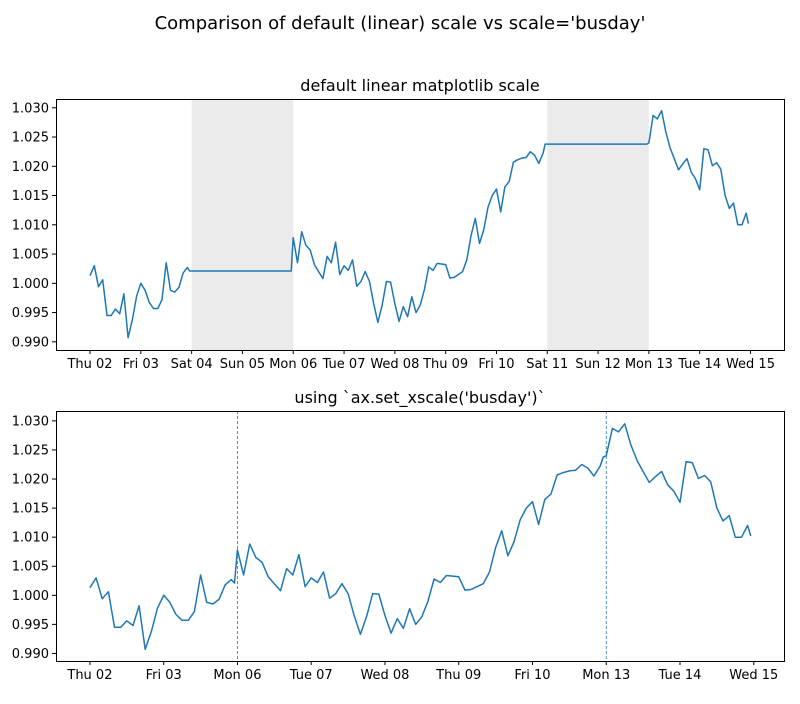 This screenshot has height=704, width=800. What do you see at coordinates (547, 364) in the screenshot?
I see `x-tick-label: Sat 11` at bounding box center [547, 364].